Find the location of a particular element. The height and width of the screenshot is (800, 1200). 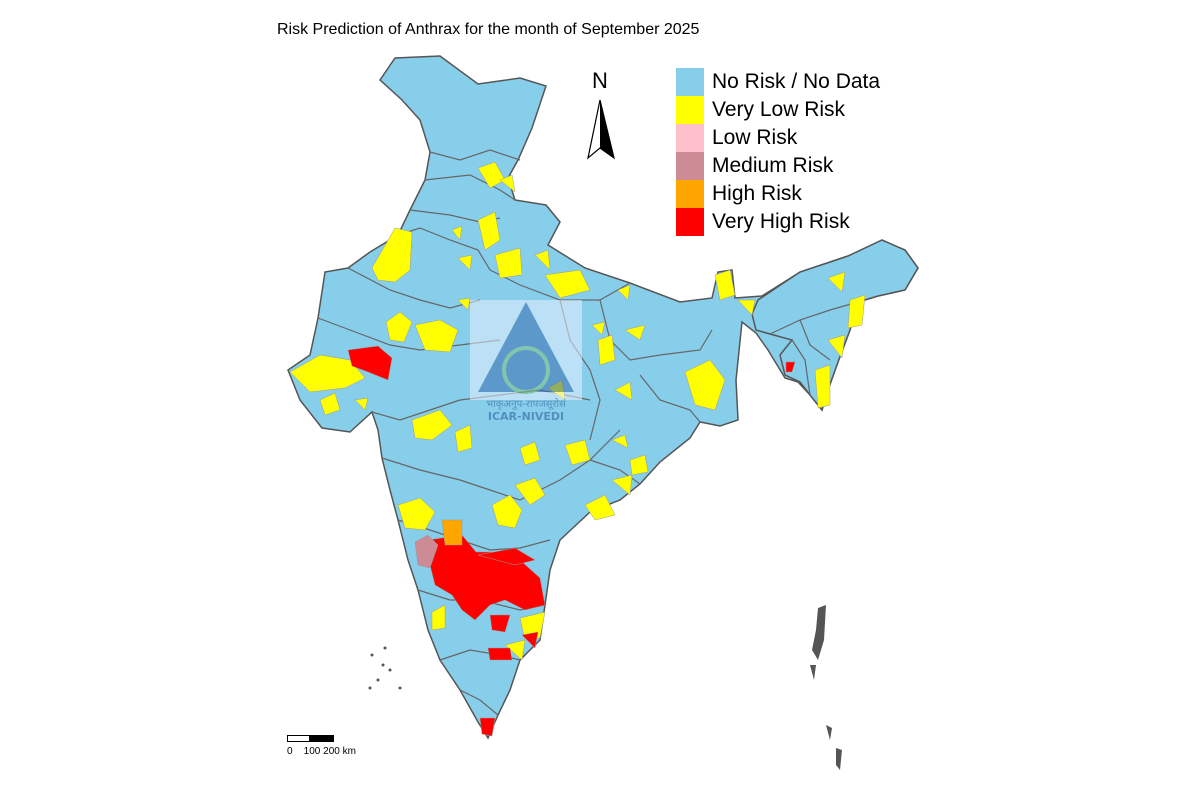

high-risk-district is located at coordinates (452, 532).